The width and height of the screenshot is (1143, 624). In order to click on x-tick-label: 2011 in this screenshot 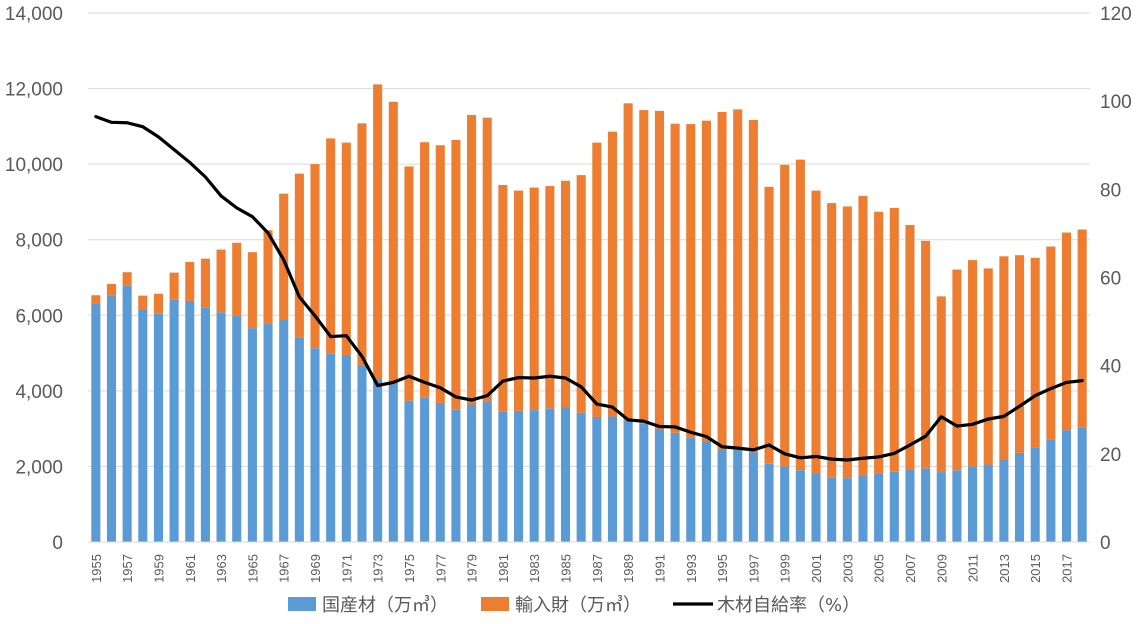, I will do `click(973, 568)`.